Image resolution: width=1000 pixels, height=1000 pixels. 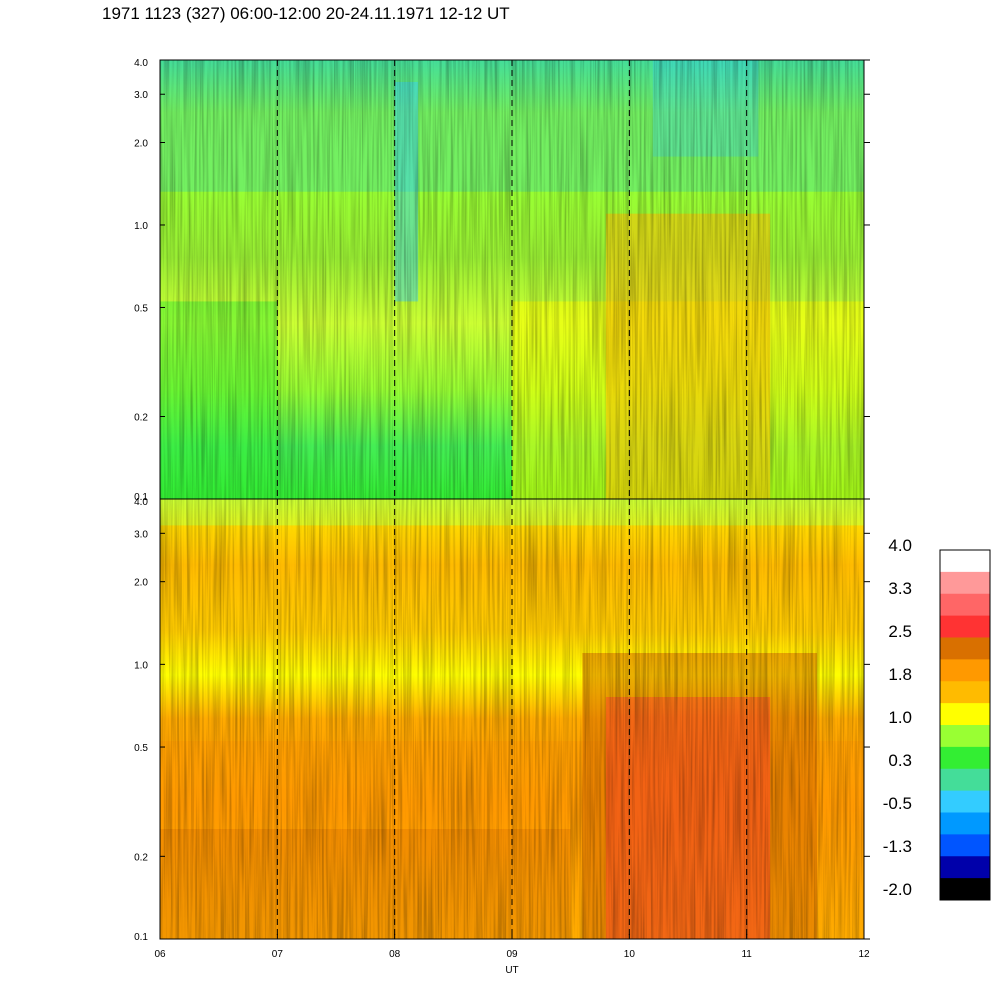 What do you see at coordinates (141, 63) in the screenshot?
I see `upper-y-tick-label: 4.0` at bounding box center [141, 63].